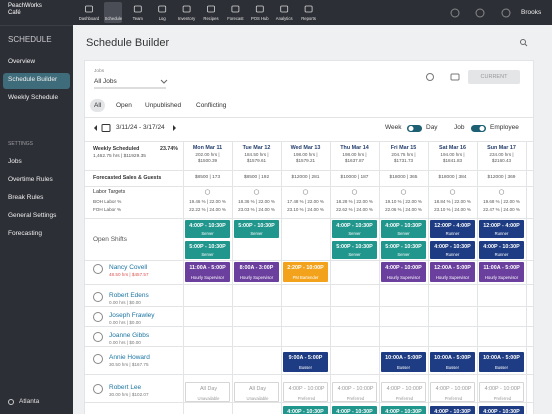  I want to click on employee-name: Joseph Frawley, so click(132, 315).